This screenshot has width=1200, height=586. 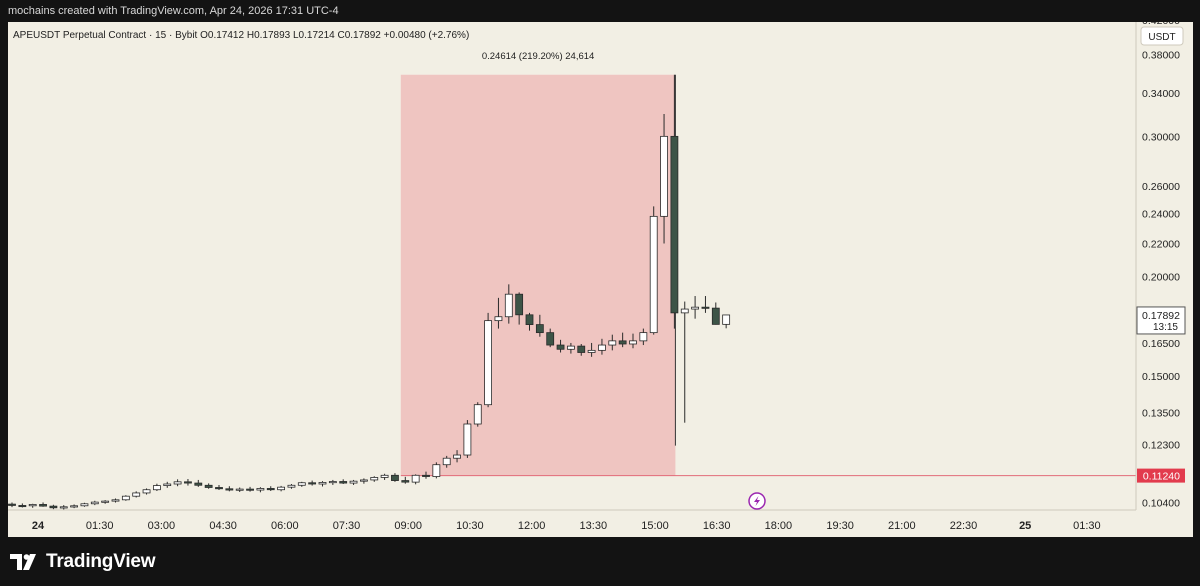 I want to click on price-tick-label: 0.26000, so click(x=1161, y=187).